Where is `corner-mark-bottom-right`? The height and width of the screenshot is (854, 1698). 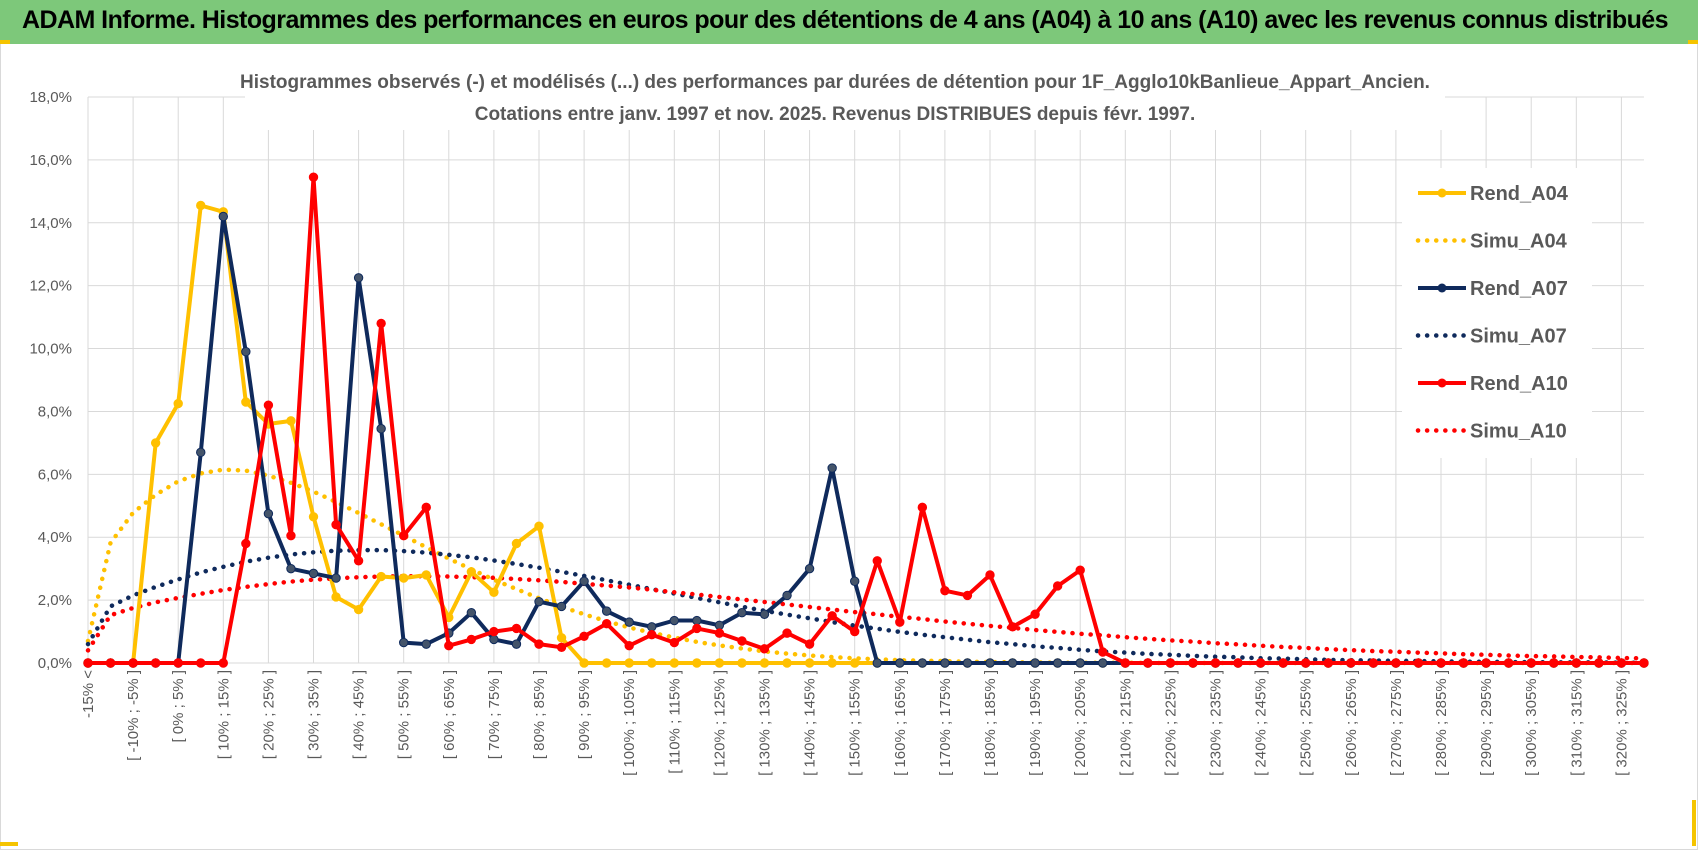
corner-mark-bottom-right is located at coordinates (1694, 823).